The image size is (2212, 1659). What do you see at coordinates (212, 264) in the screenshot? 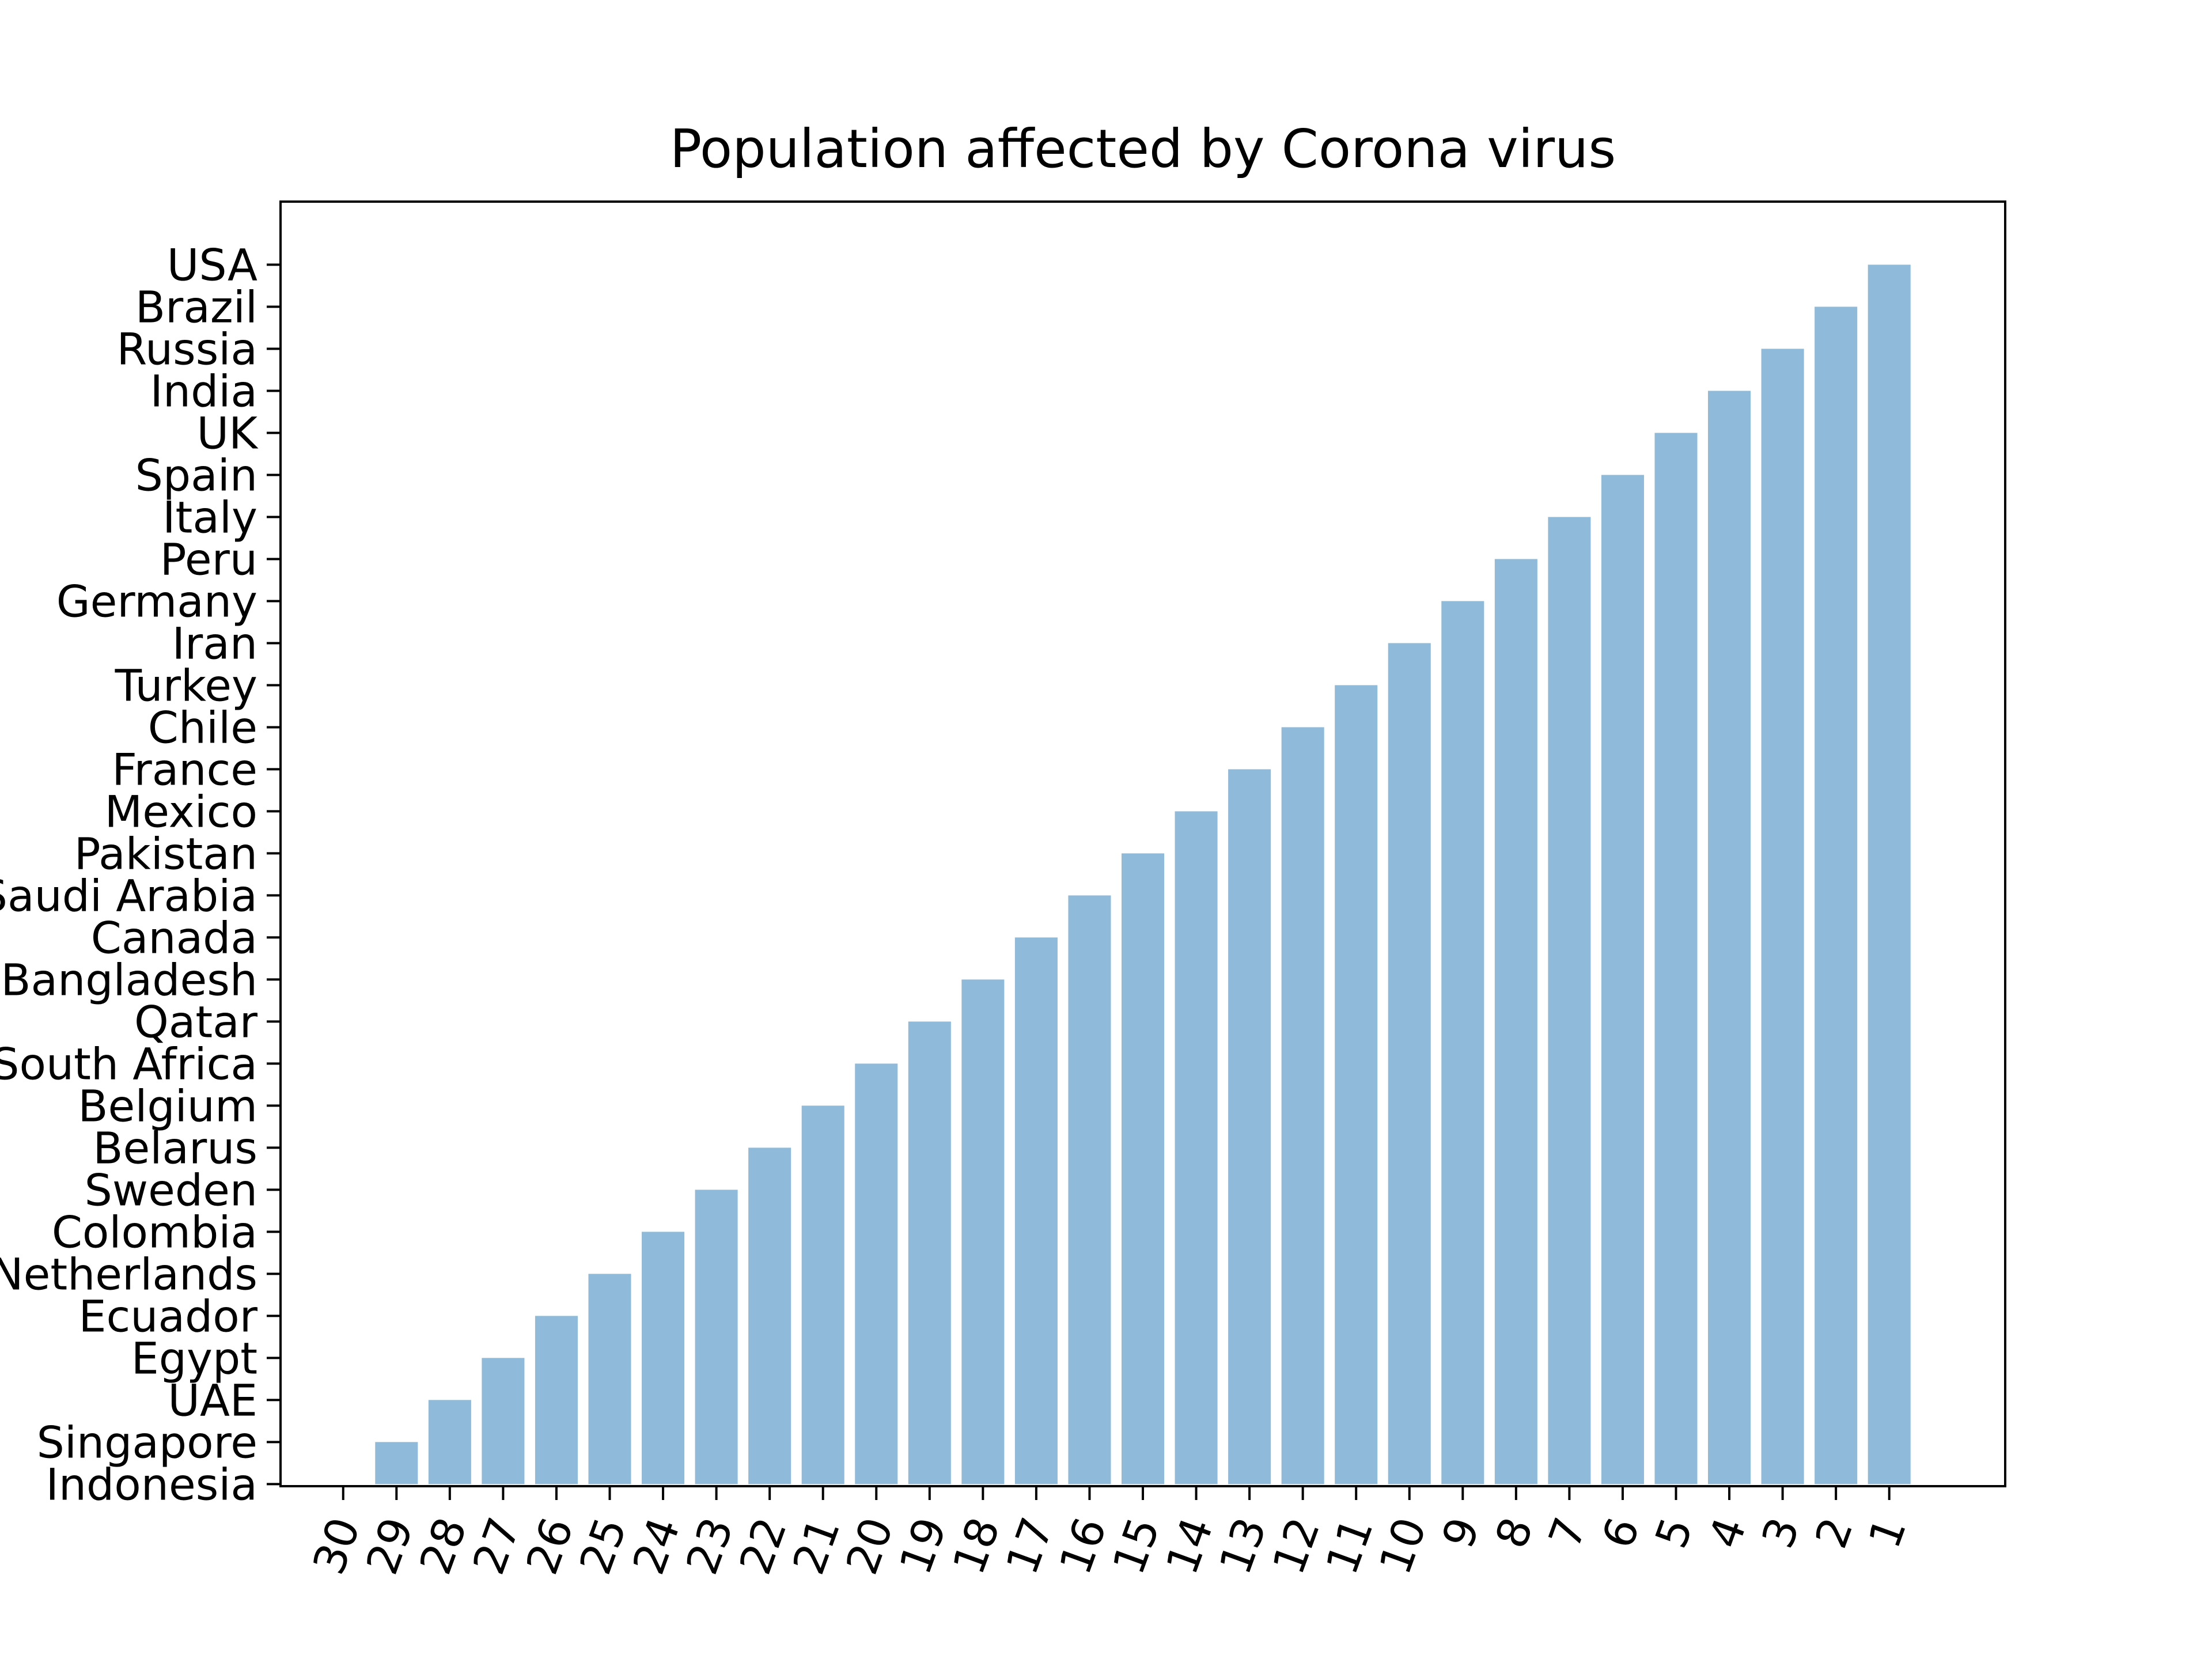
I see `y-tick-label: USA` at bounding box center [212, 264].